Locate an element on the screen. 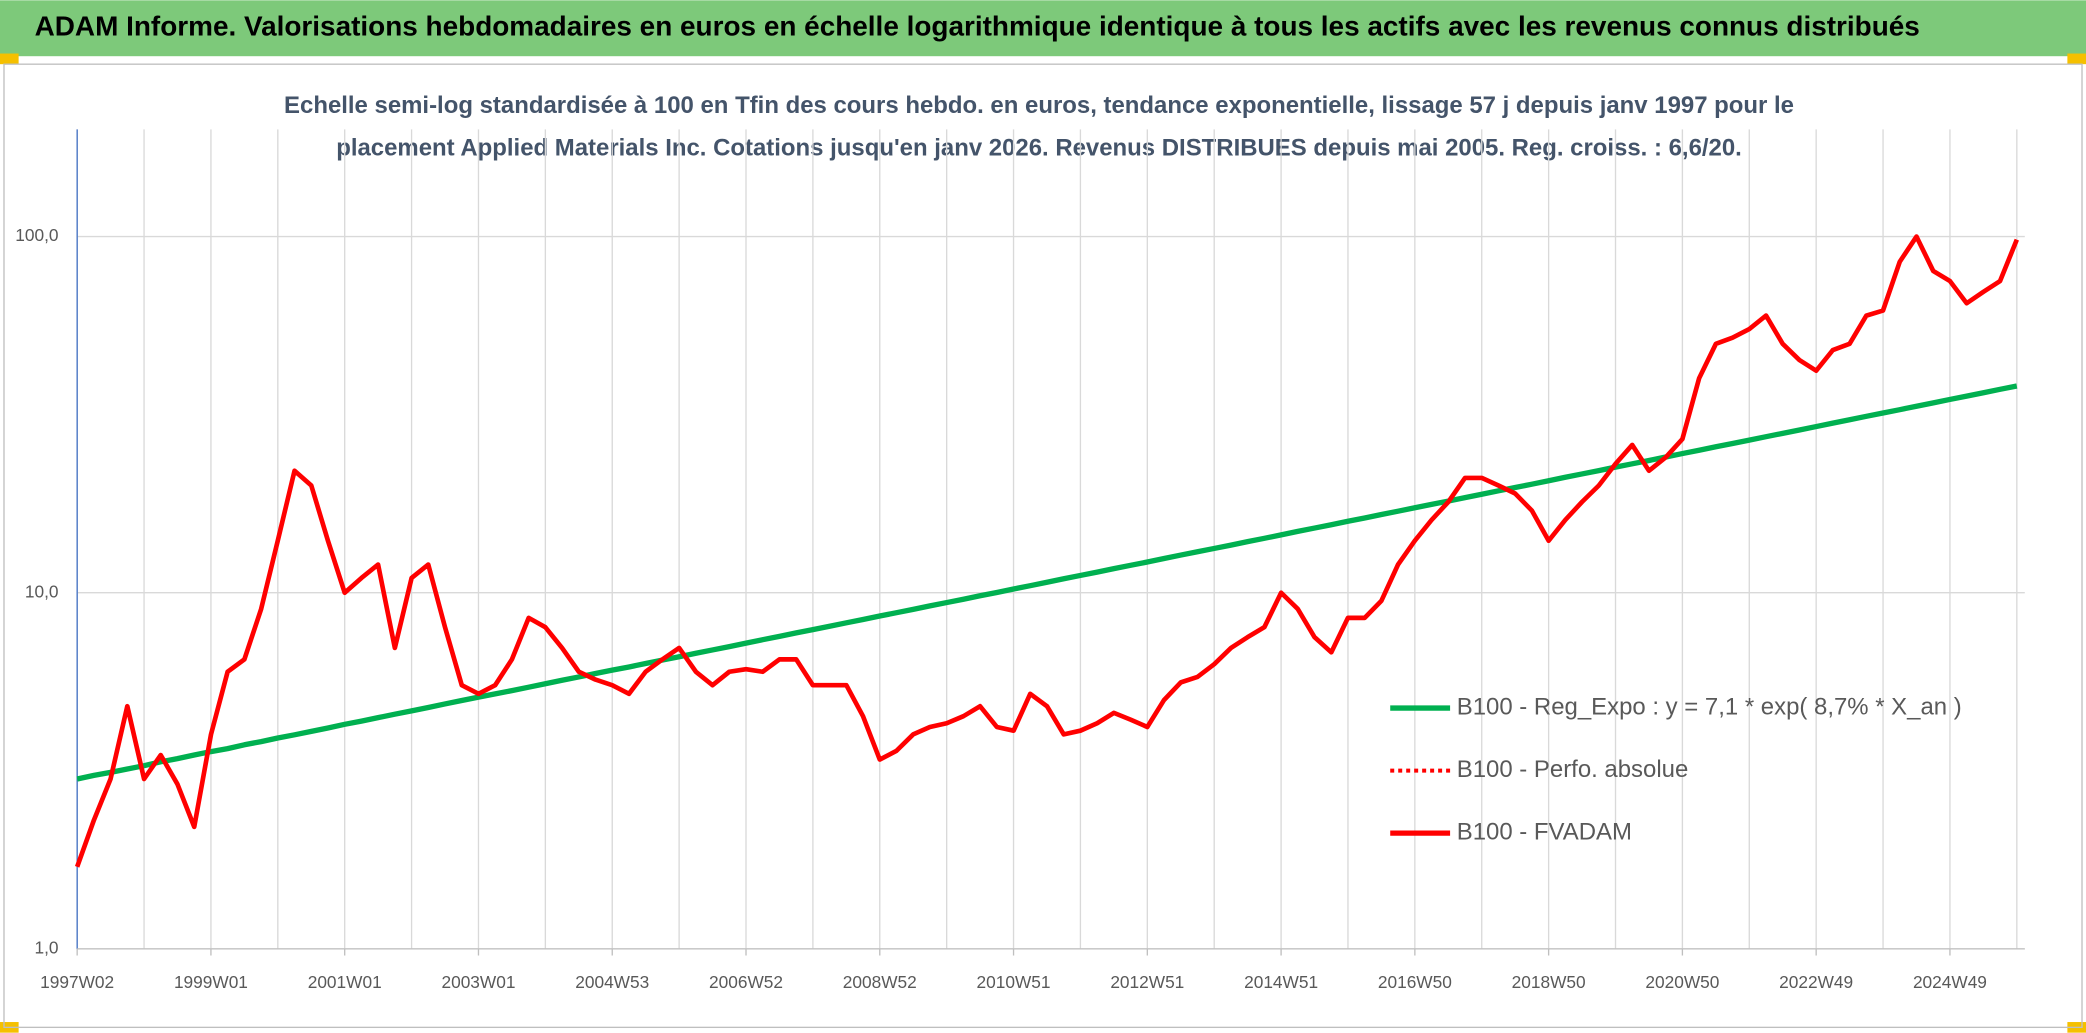 The image size is (2086, 1033). x-tick-label: 2001W01 is located at coordinates (345, 982).